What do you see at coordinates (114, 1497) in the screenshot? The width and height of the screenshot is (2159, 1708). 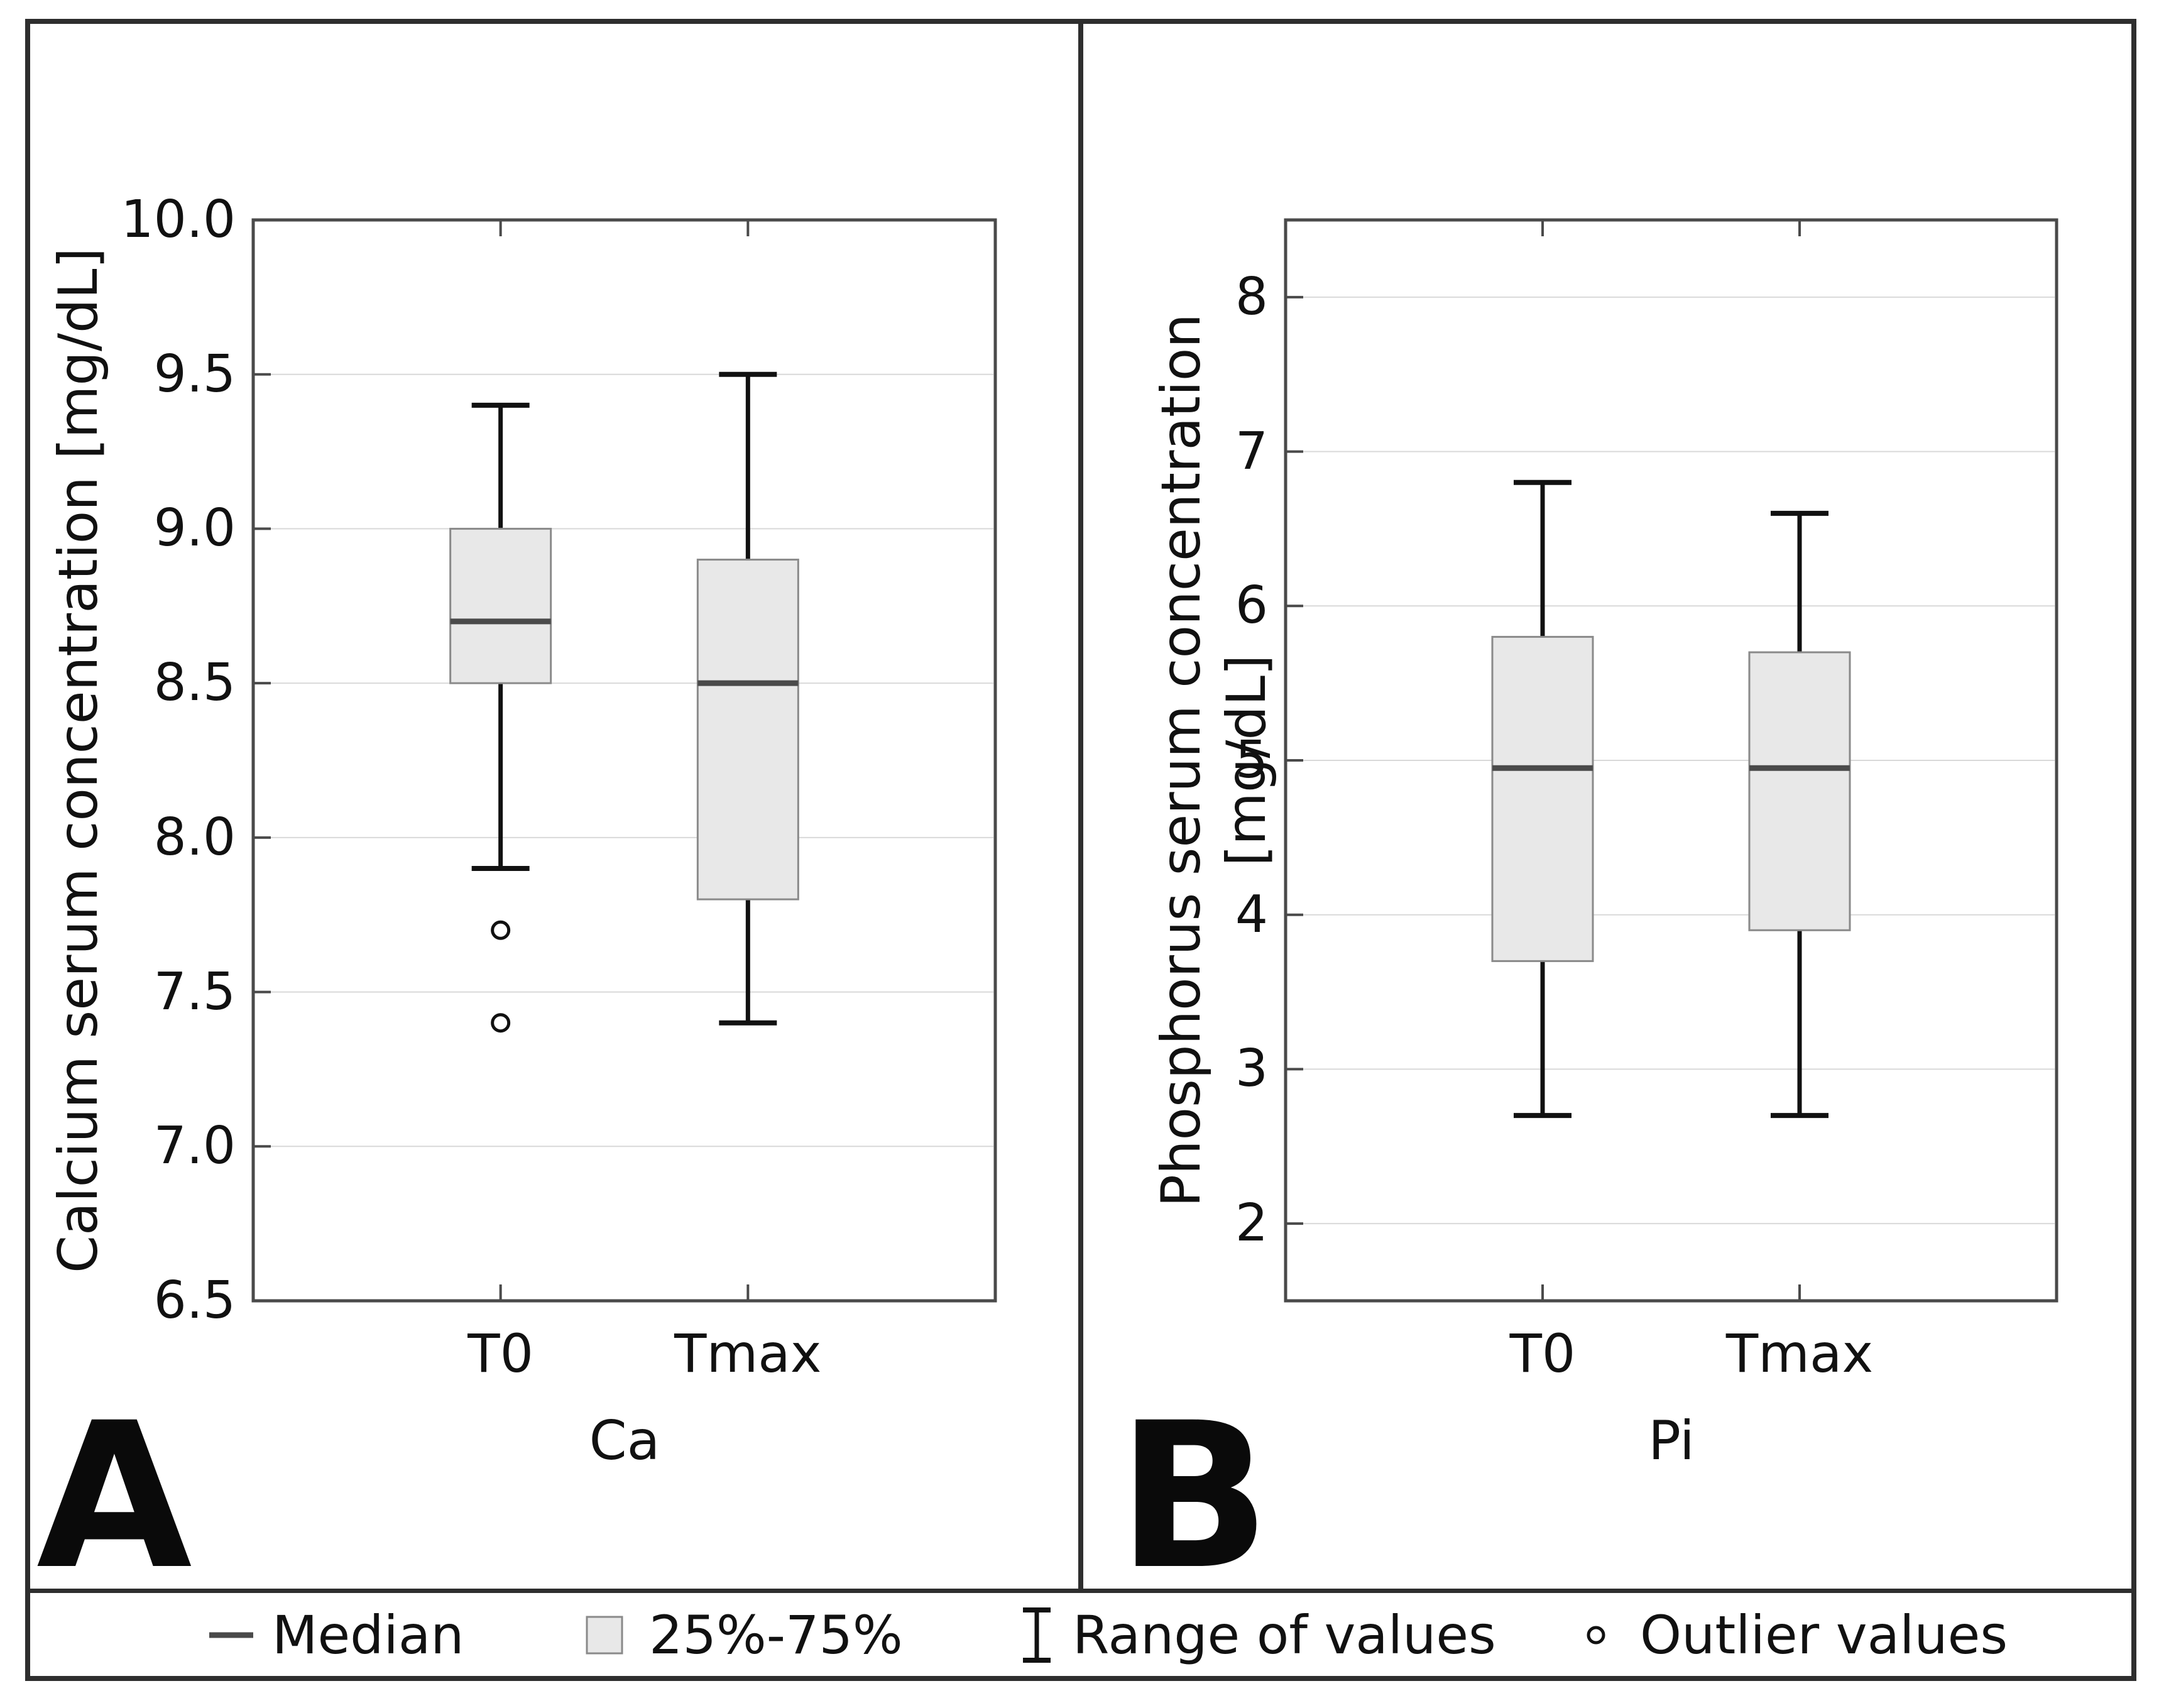 I see `panel-letter-a: A` at bounding box center [114, 1497].